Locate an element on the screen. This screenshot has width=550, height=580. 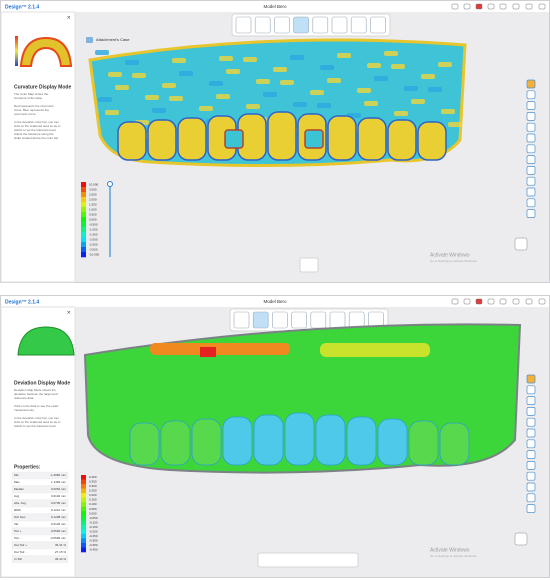
color-scale-label: 1.000 is located at coordinates (93, 209).